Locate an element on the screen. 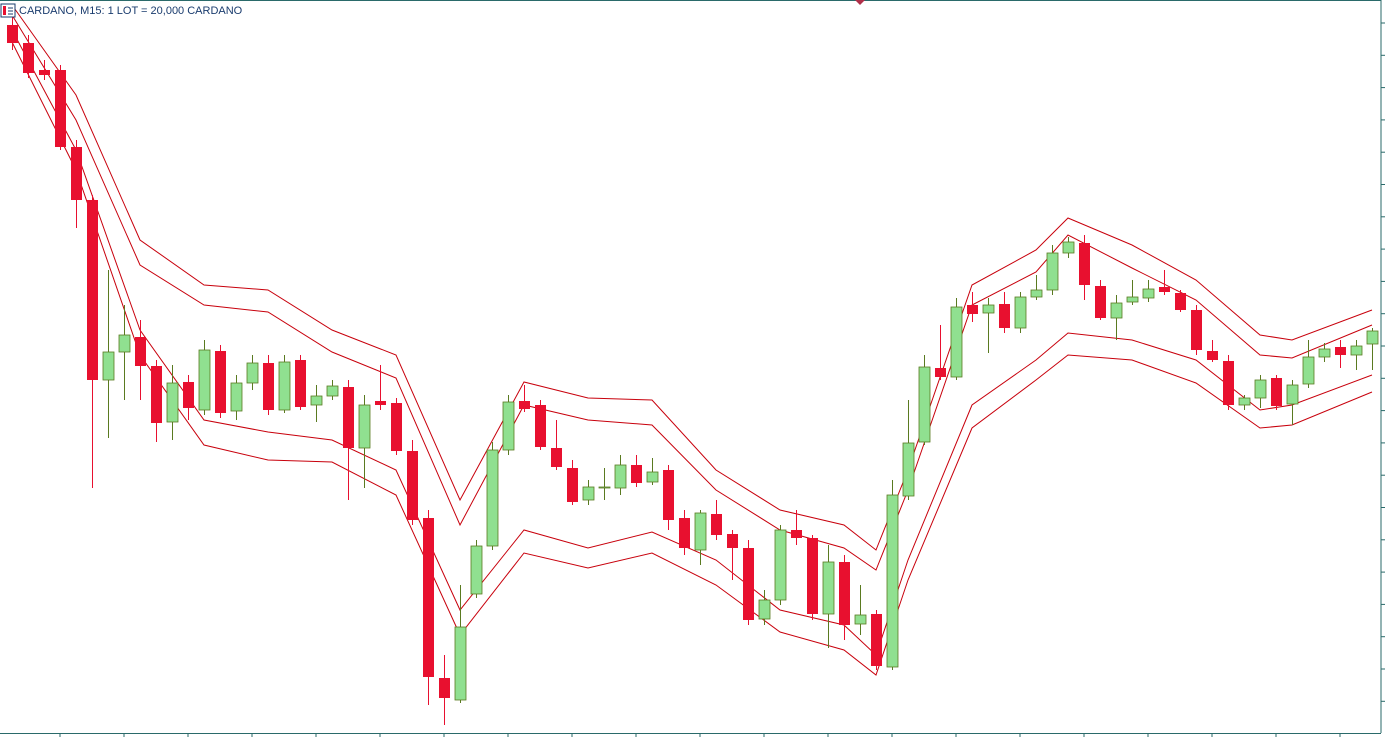 The image size is (1386, 737). shift-marker is located at coordinates (860, 2).